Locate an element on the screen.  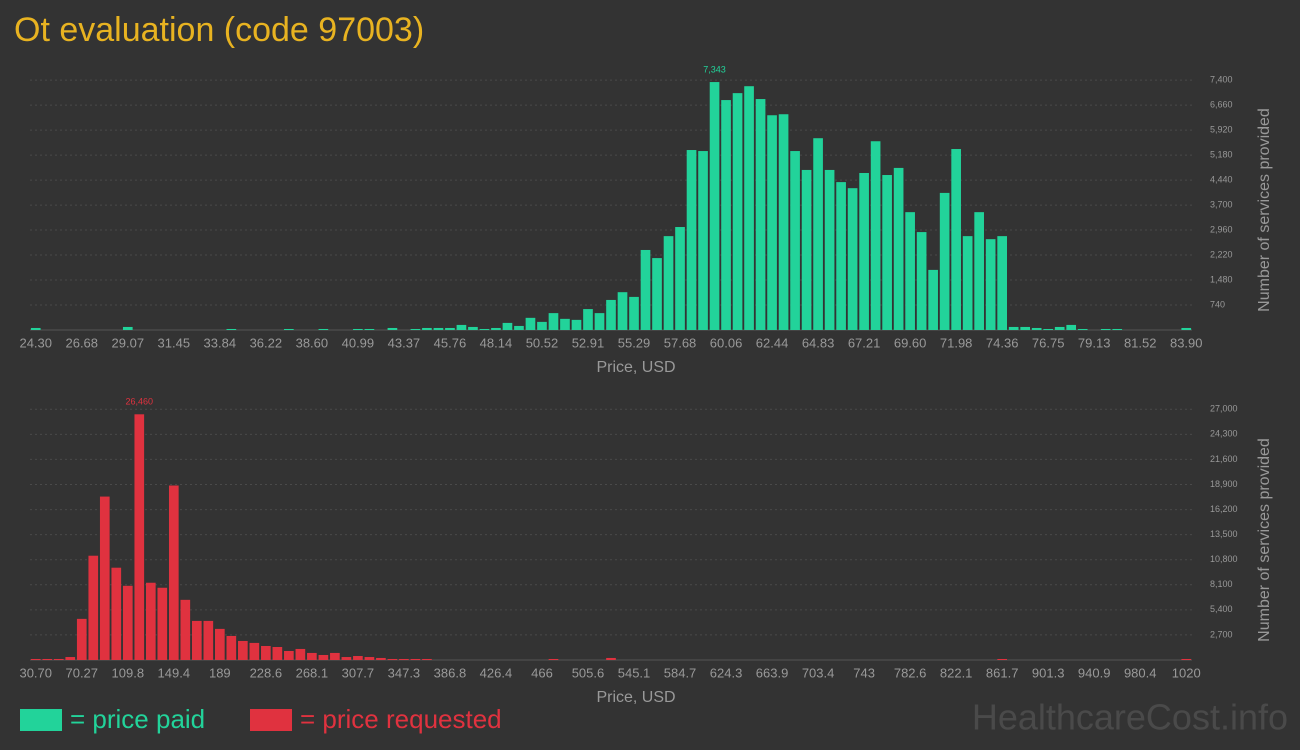
legend-label: = price requested is located at coordinates (401, 719).